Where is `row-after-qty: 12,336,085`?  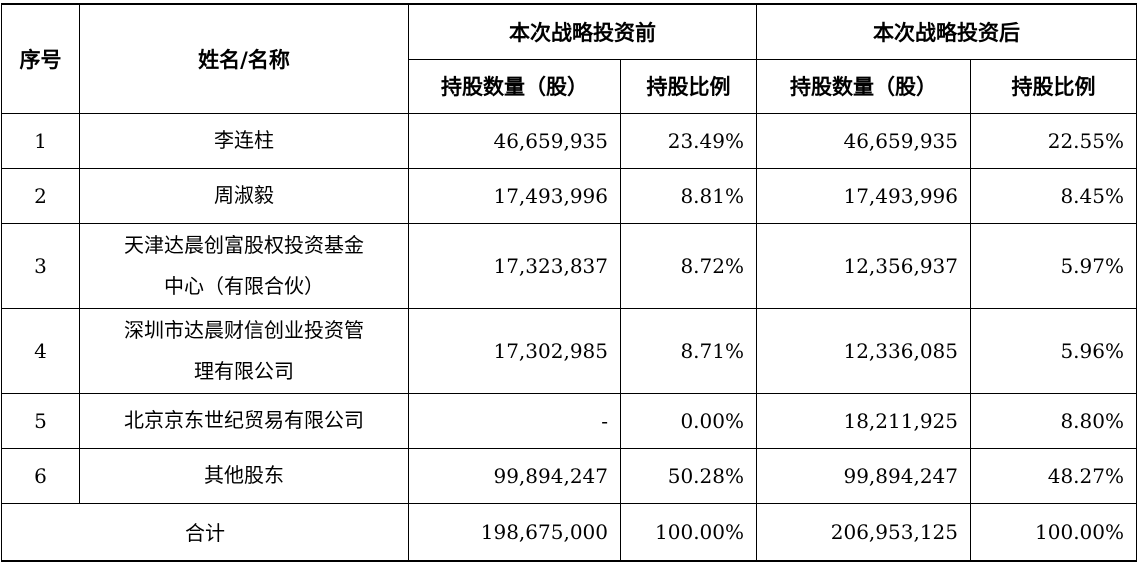
row-after-qty: 12,336,085 is located at coordinates (863, 350).